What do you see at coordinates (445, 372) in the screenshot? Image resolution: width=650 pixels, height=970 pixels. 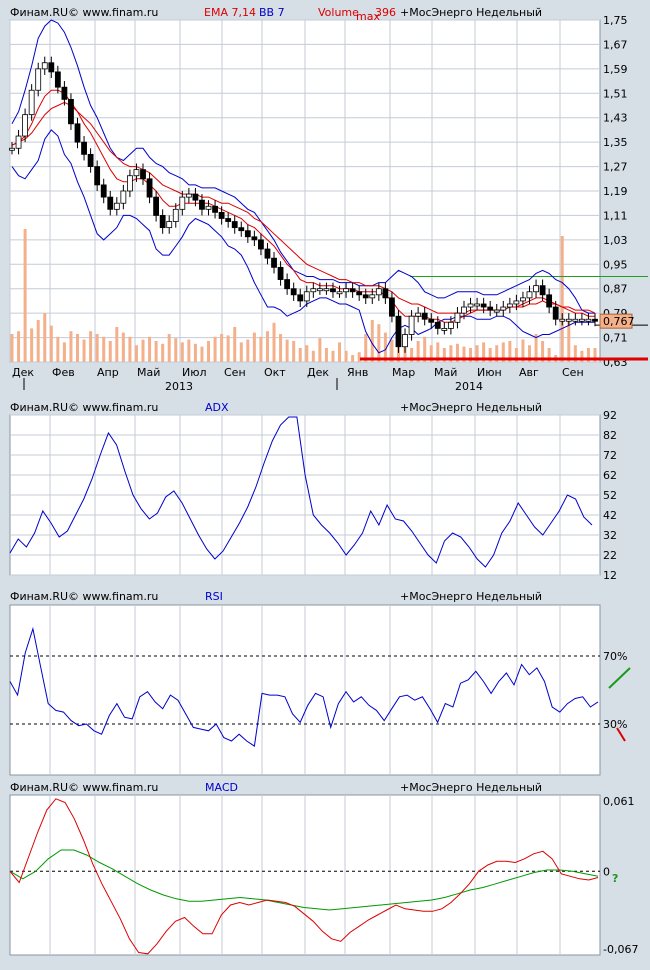 I see `x-tick-label: Май` at bounding box center [445, 372].